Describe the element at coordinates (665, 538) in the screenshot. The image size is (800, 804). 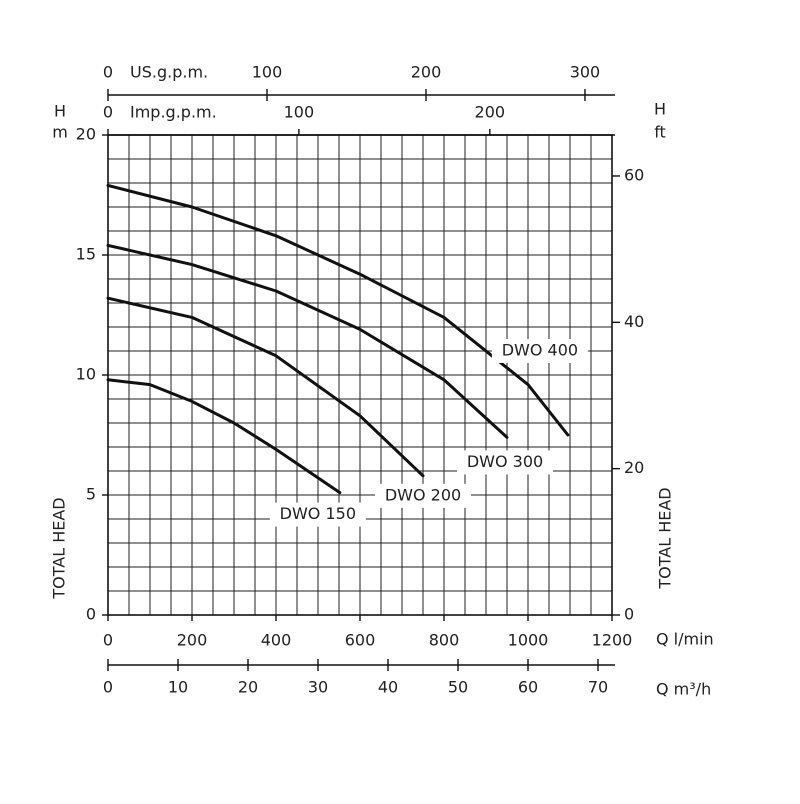
I see `y2-axis-title: TOTAL HEAD` at that location.